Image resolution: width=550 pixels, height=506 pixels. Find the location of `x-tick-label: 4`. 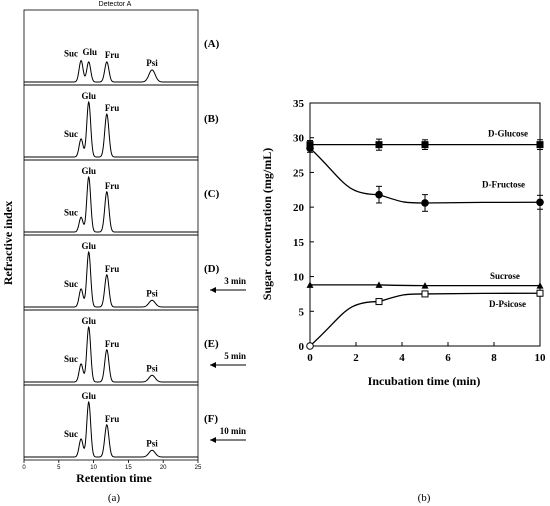

x-tick-label: 4 is located at coordinates (402, 358).